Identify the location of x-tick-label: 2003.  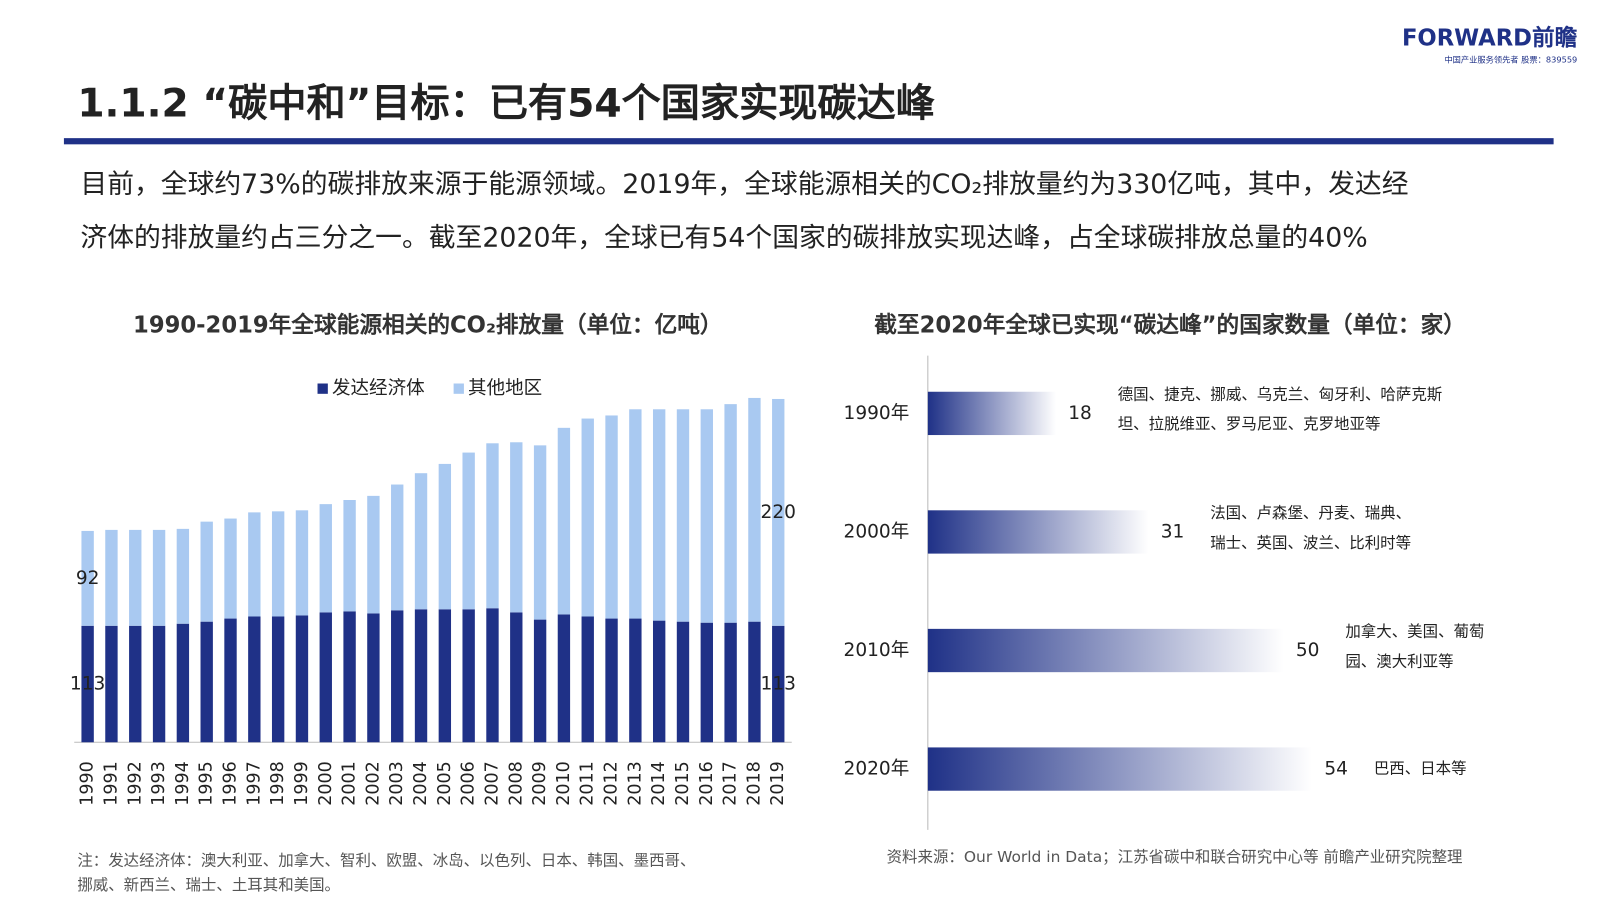
(397, 783).